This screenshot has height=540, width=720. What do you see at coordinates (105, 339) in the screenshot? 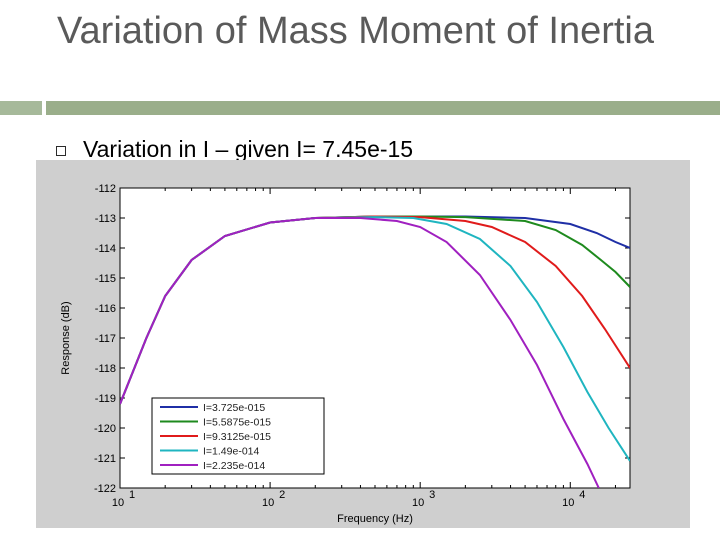
I see `y-tick-label: -117` at bounding box center [105, 339].